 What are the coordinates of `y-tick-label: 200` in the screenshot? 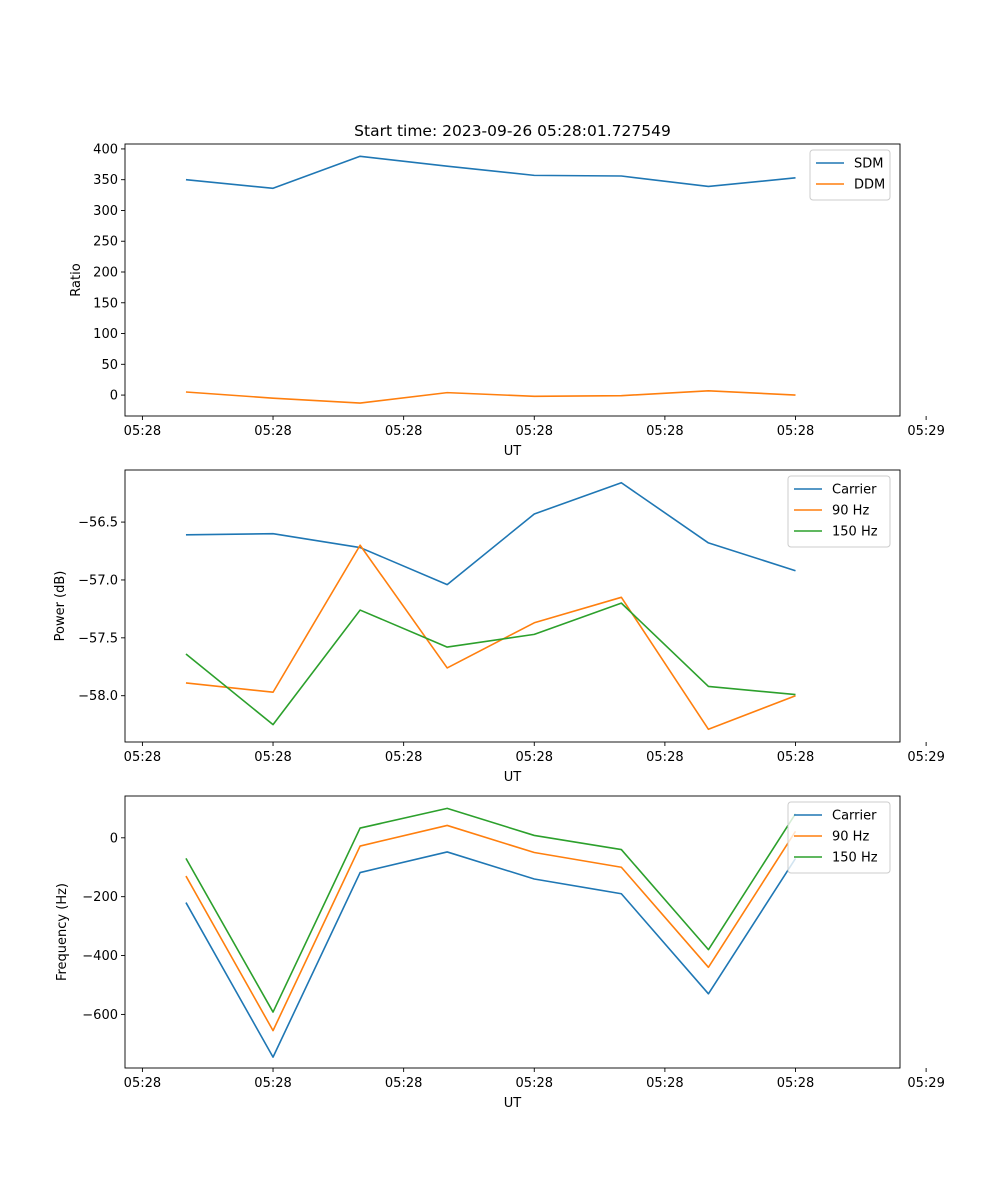 It's located at (105, 273).